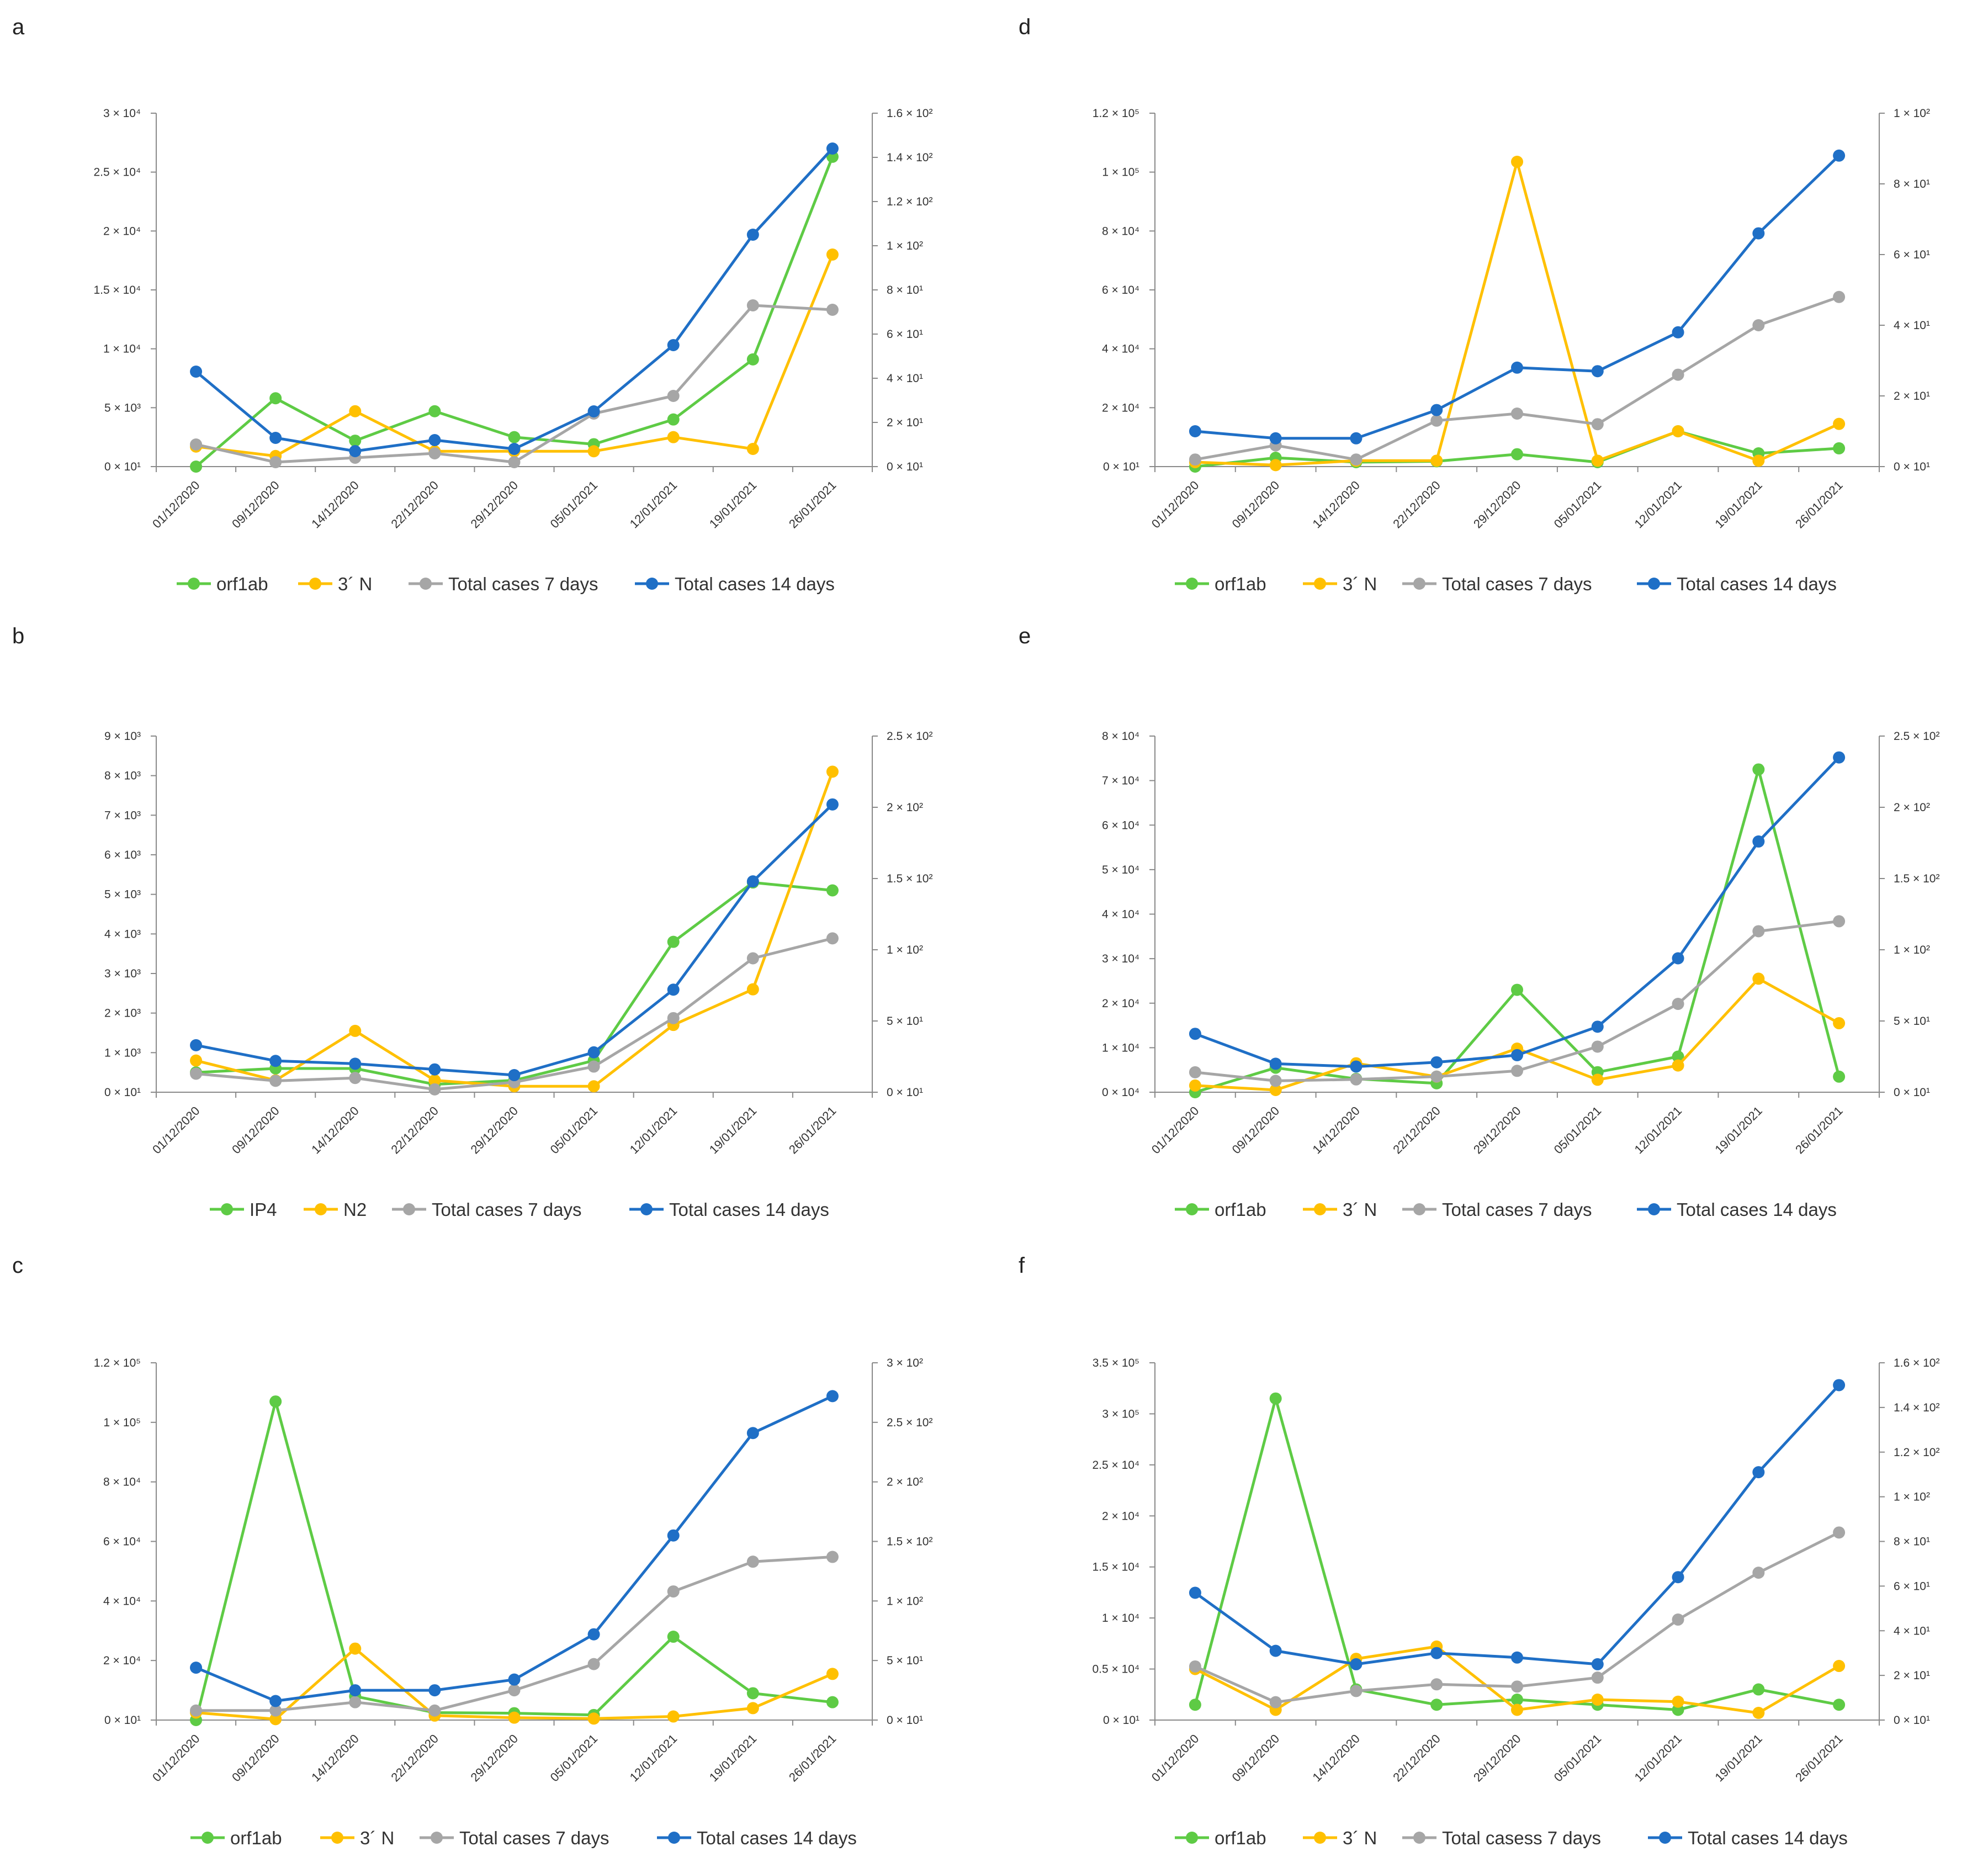 The image size is (1988, 1857). Describe the element at coordinates (122, 1482) in the screenshot. I see `left-tick-label: 8 × 10⁴` at that location.